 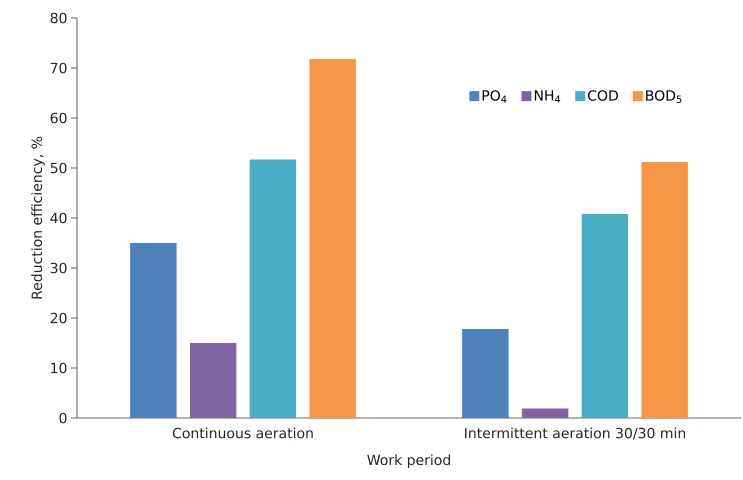 I want to click on y-axis-title: Reduction efficiency, %, so click(x=38, y=217).